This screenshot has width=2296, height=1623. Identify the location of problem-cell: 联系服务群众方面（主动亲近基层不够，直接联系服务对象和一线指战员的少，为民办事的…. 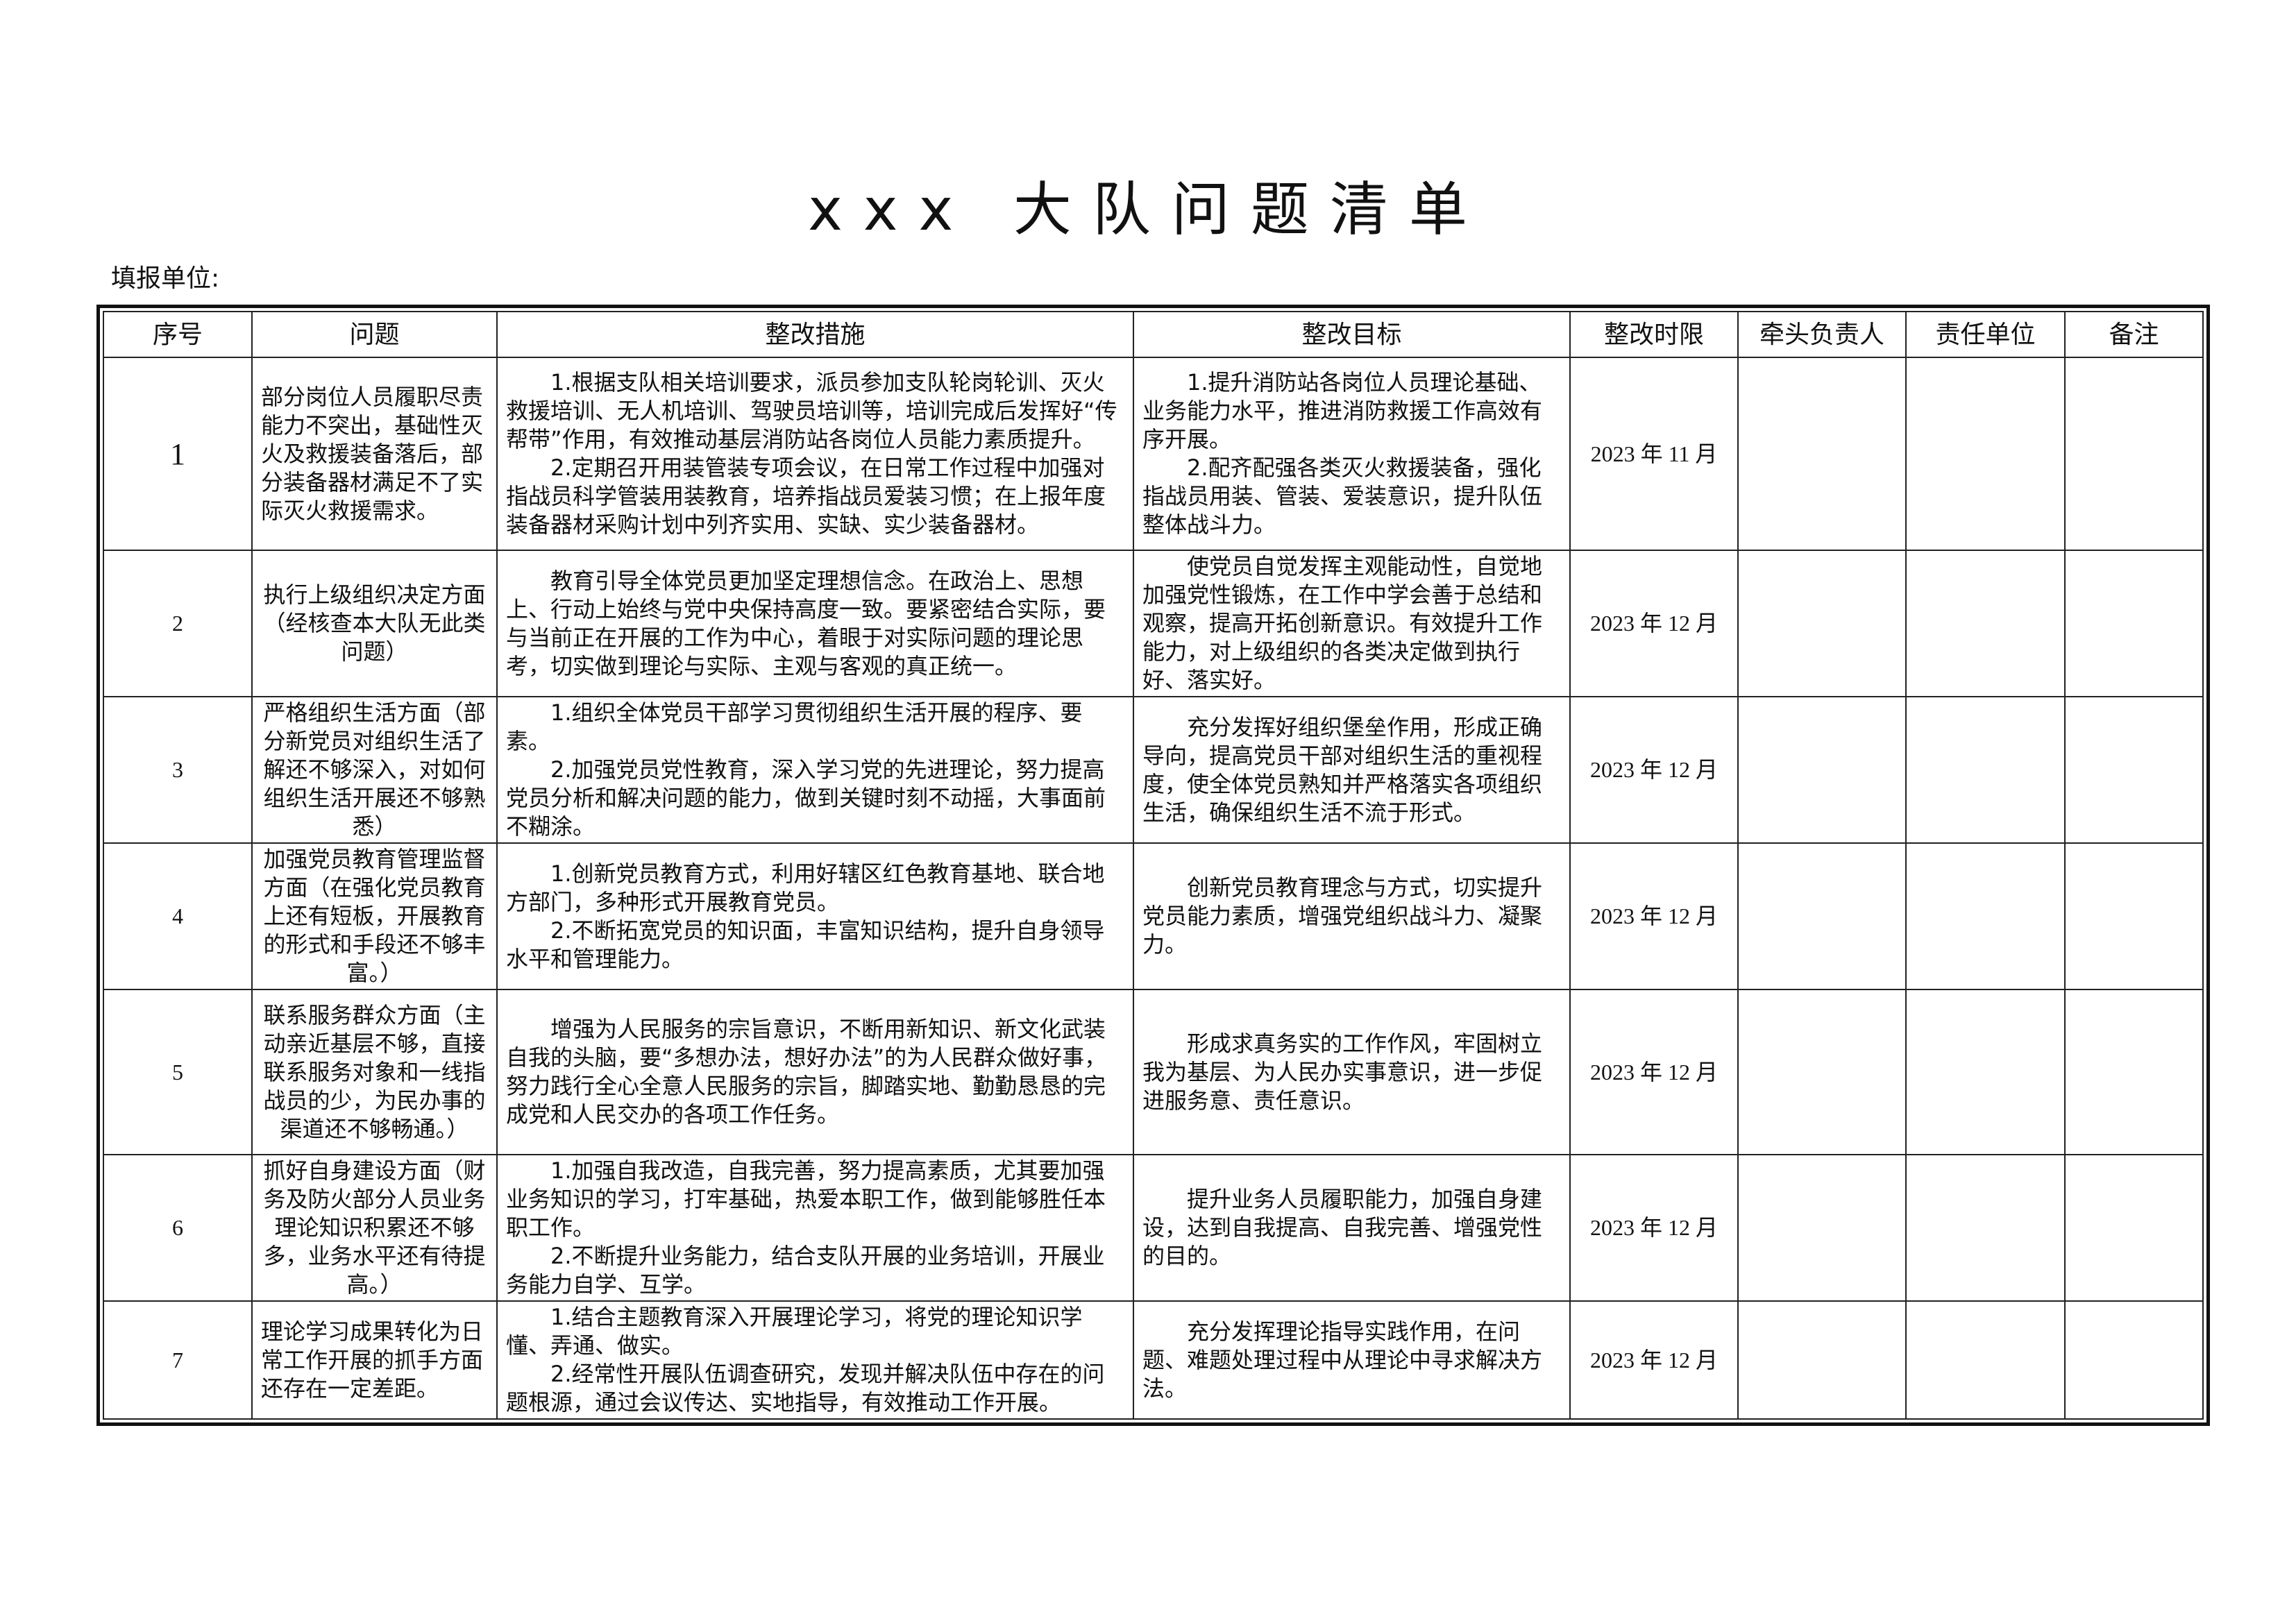
(375, 1072).